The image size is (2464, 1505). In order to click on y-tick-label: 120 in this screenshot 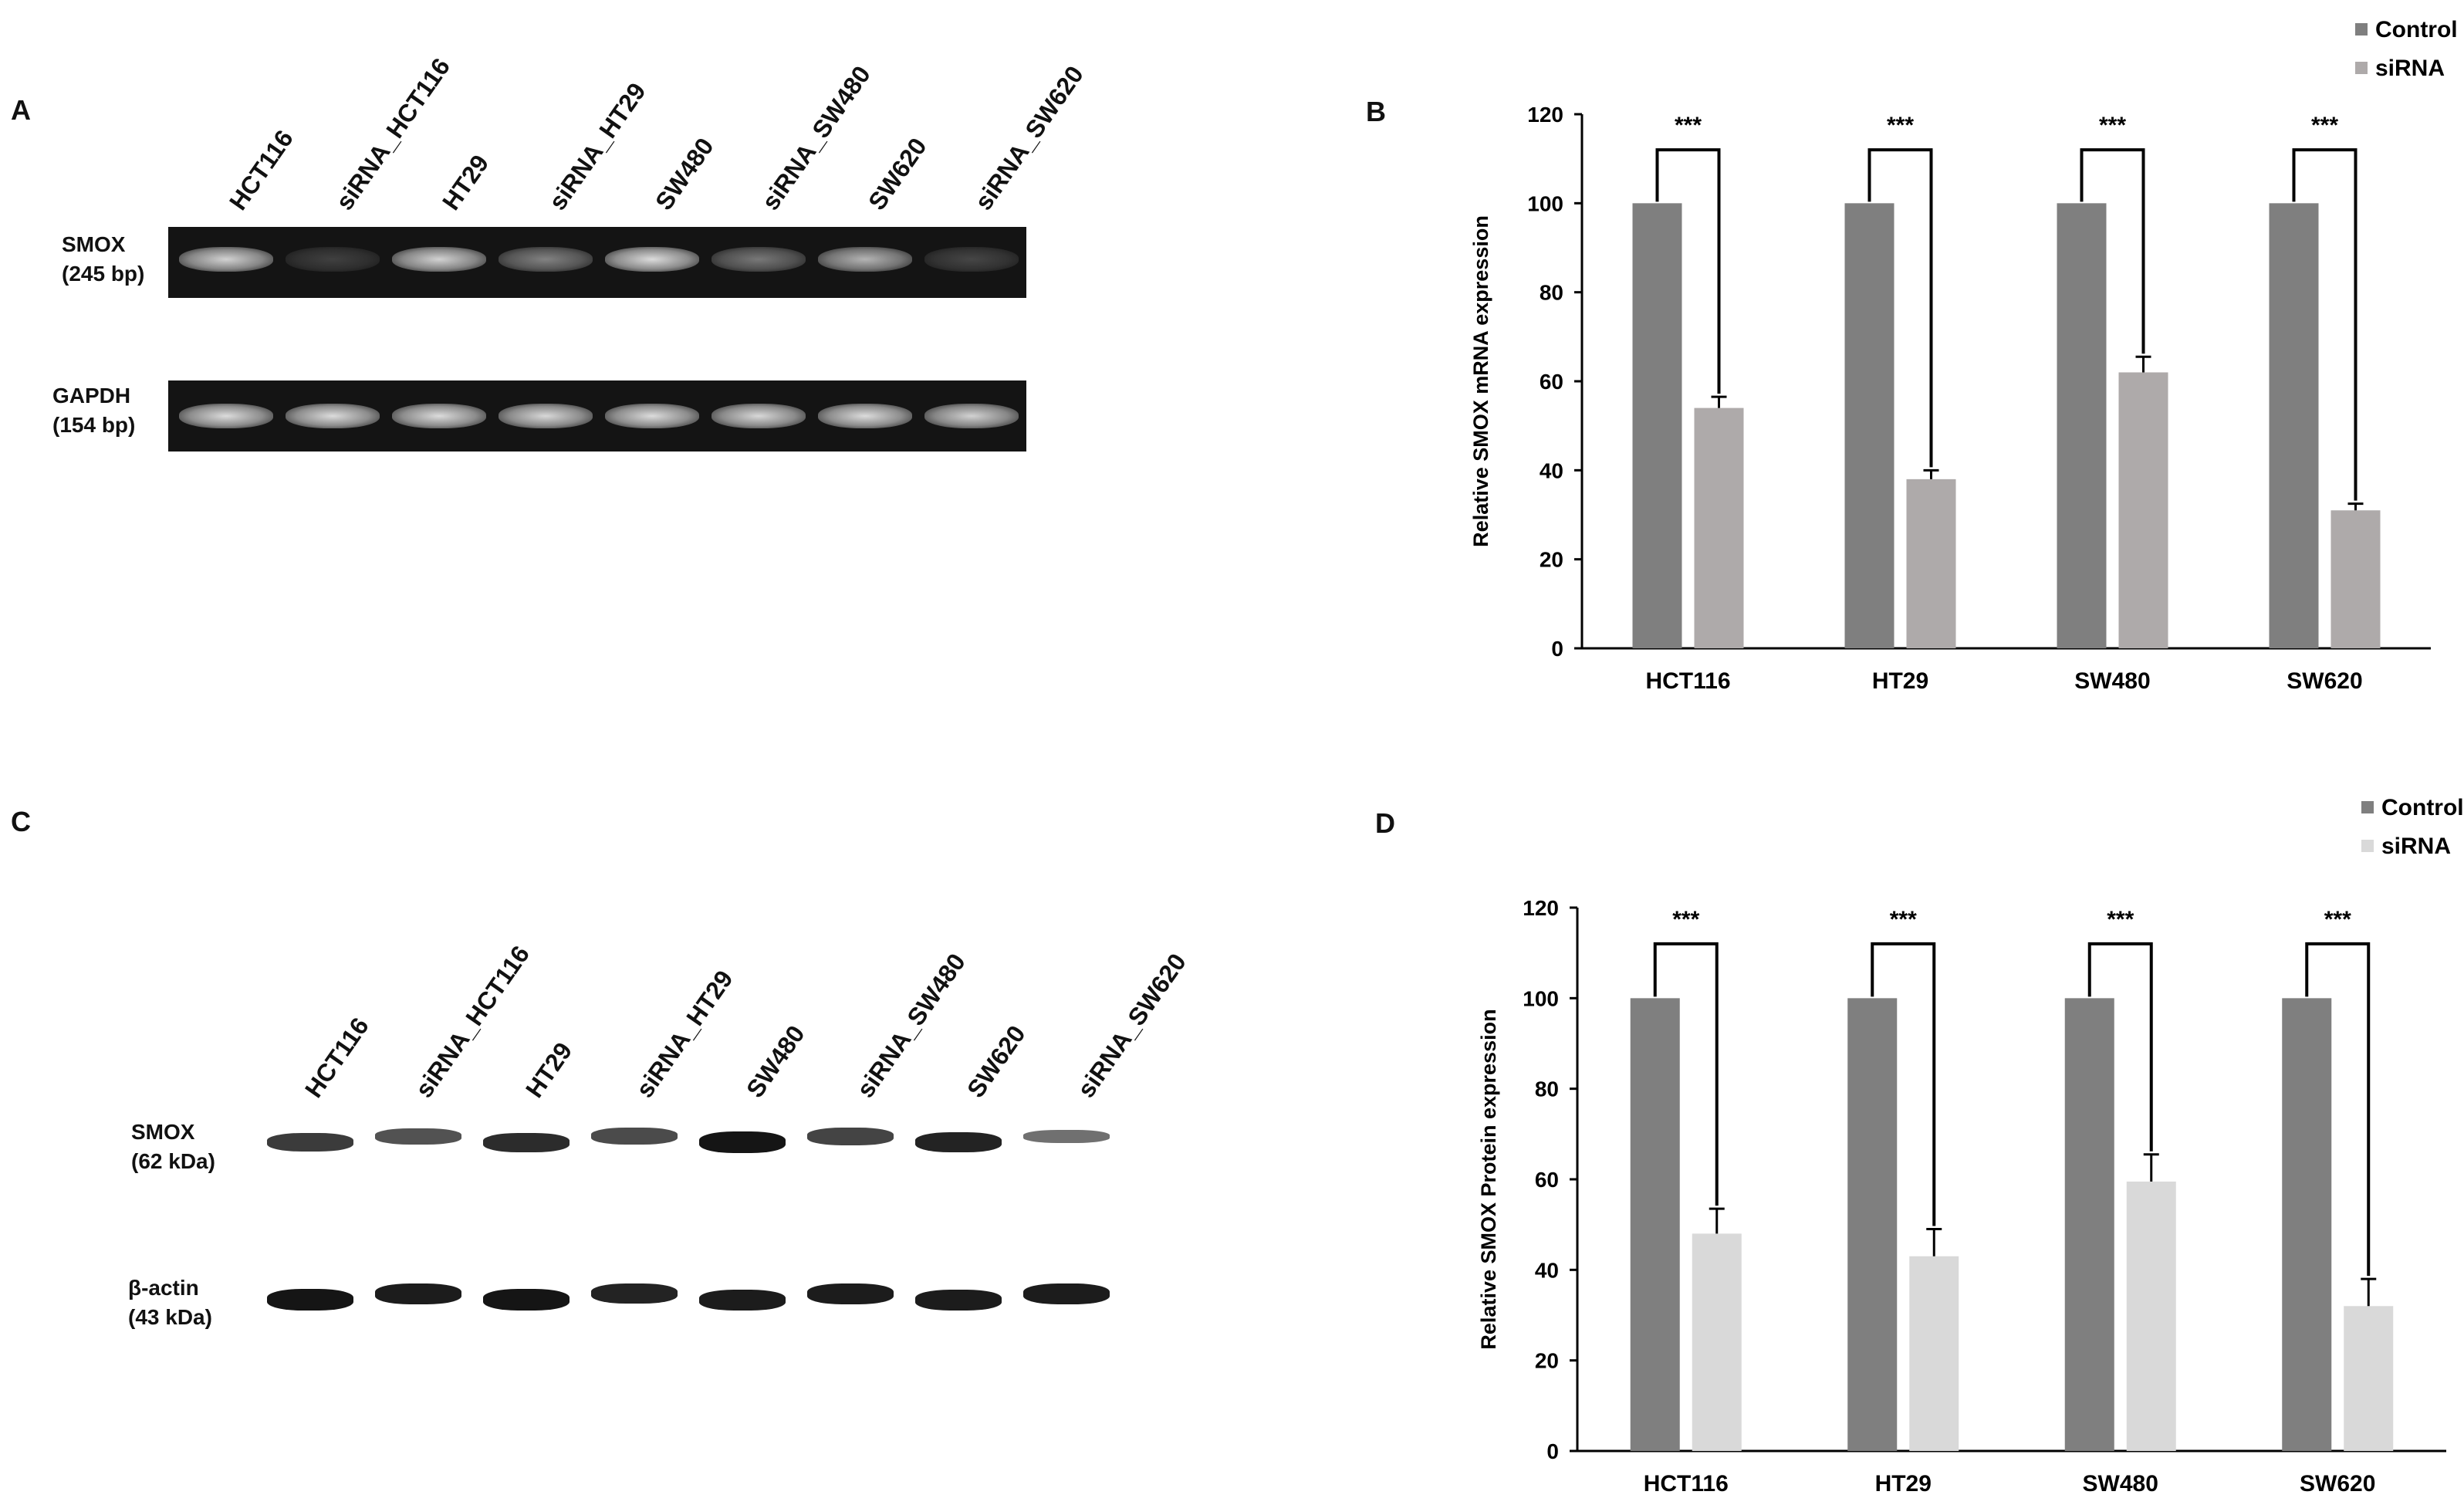, I will do `click(1545, 115)`.